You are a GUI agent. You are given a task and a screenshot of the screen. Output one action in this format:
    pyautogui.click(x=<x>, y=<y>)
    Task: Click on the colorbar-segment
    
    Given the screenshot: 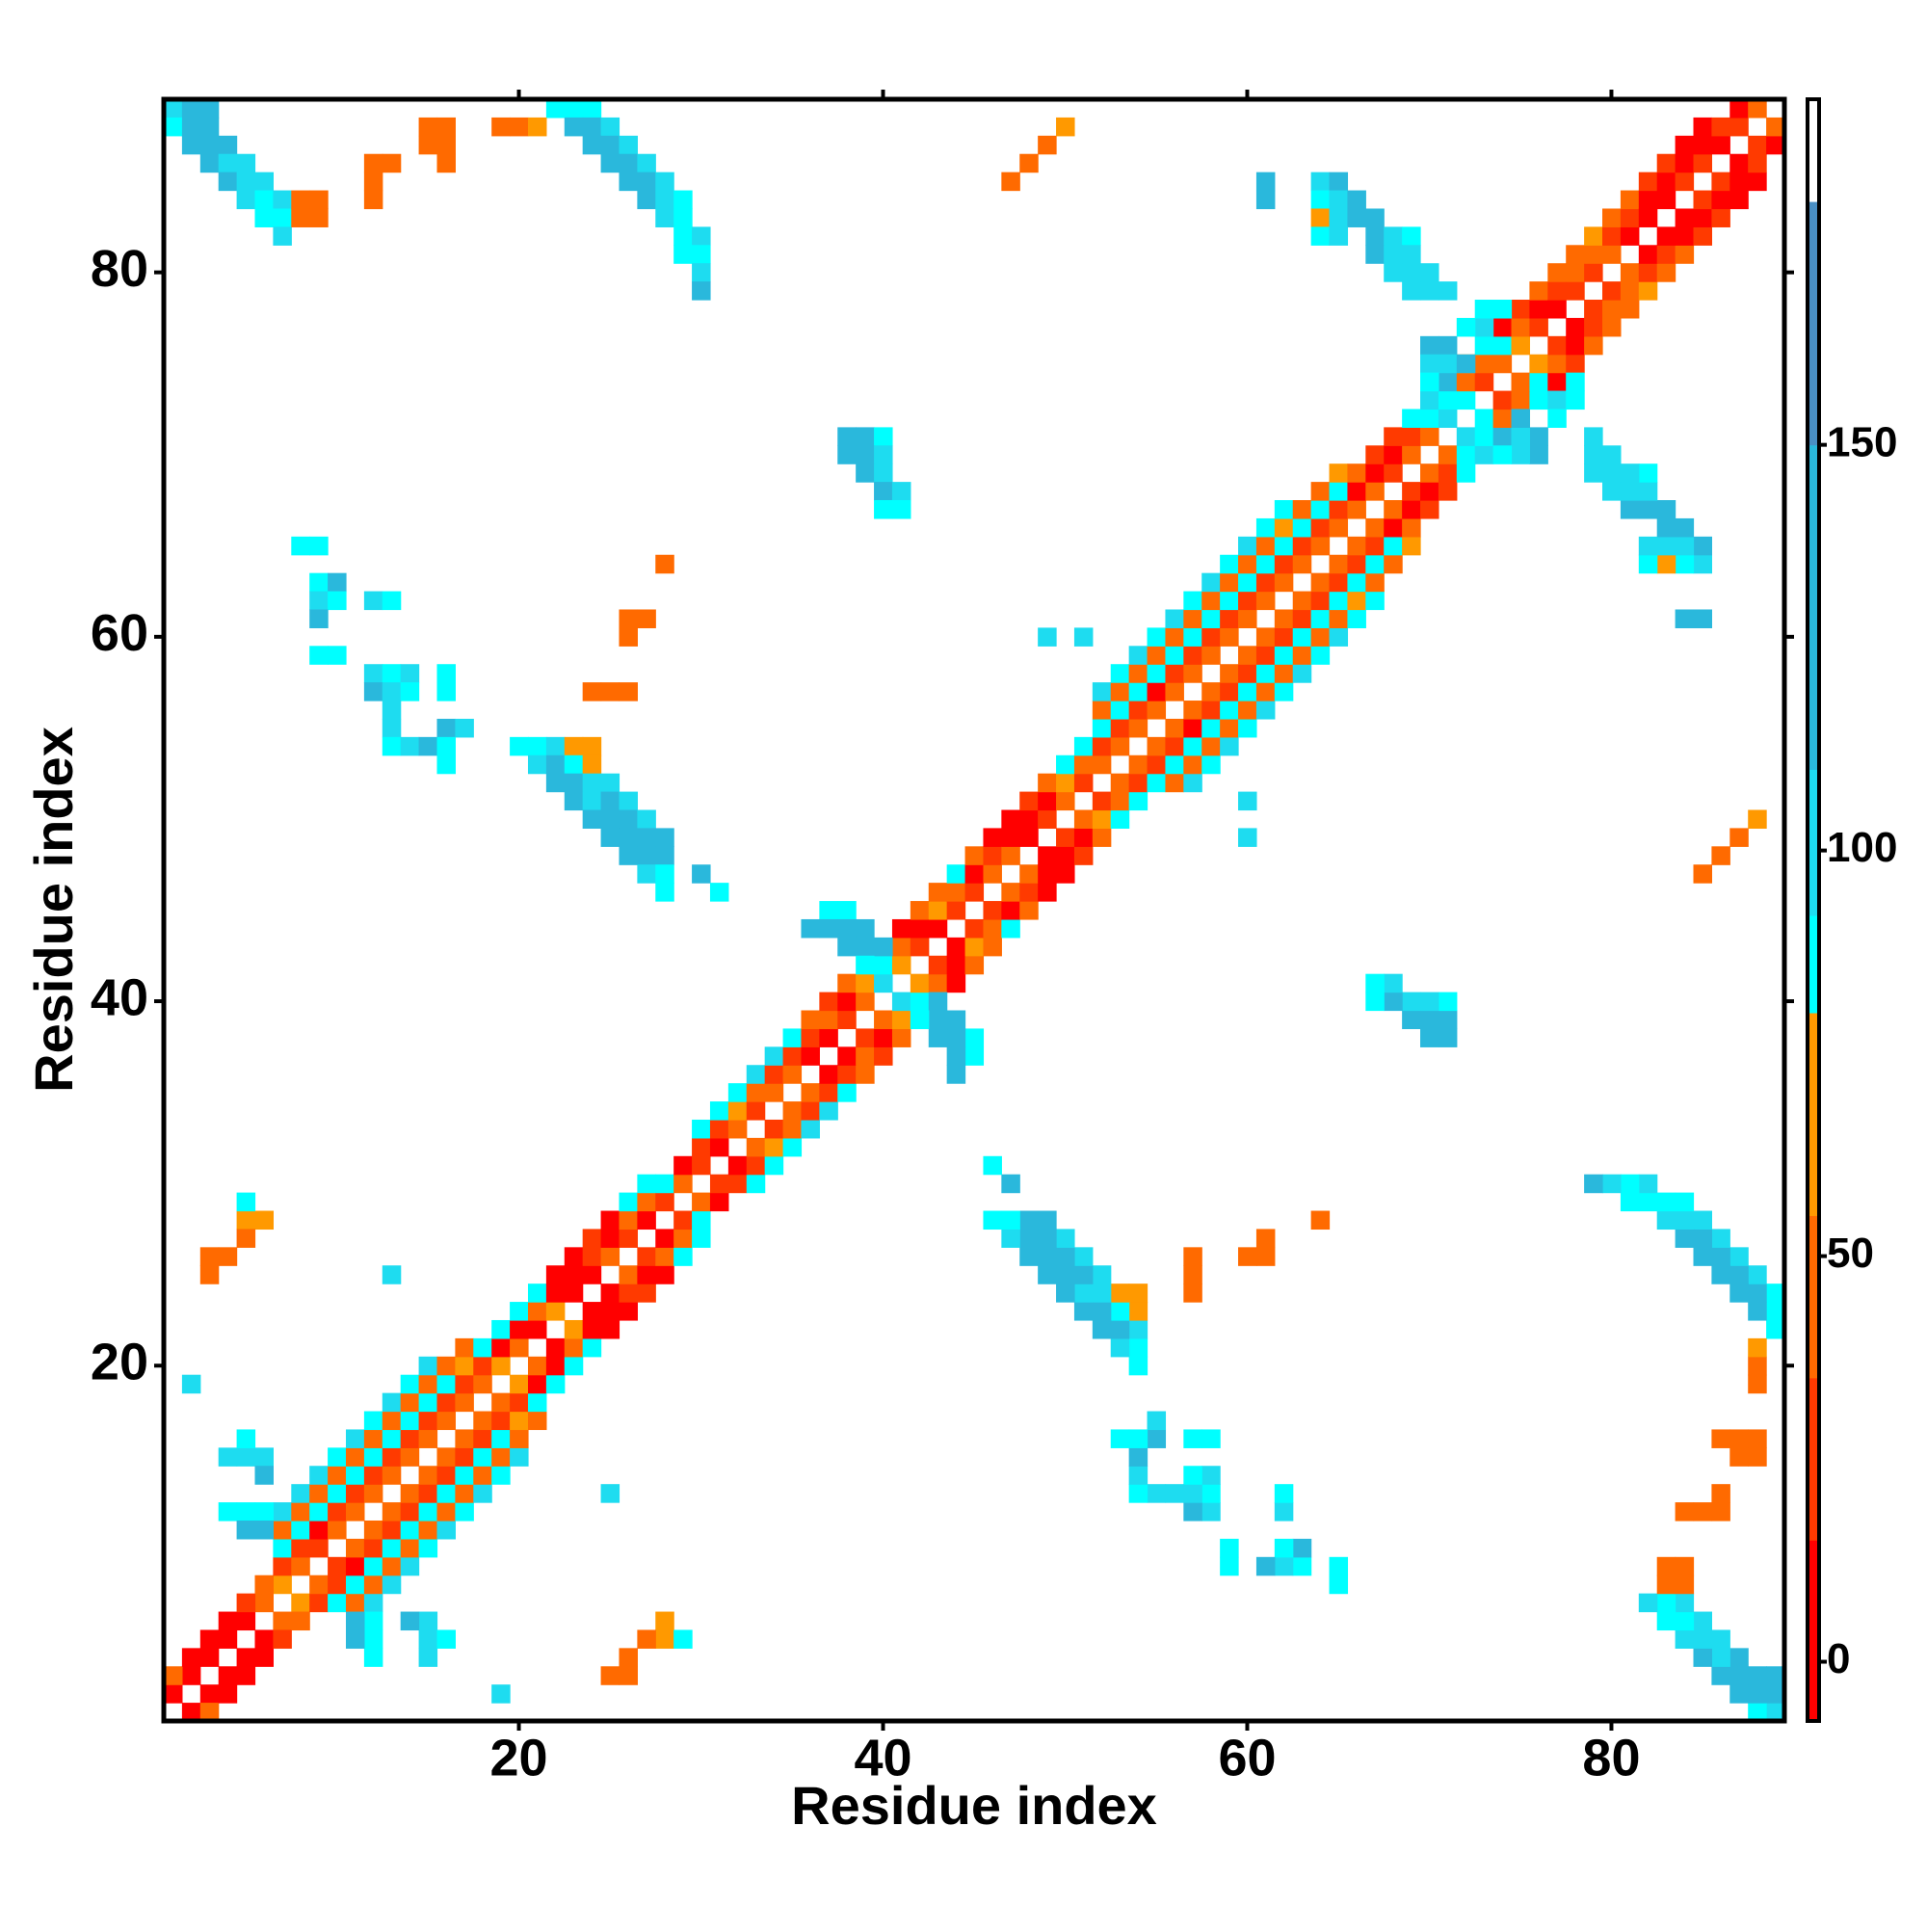 What is the action you would take?
    pyautogui.click(x=1814, y=1114)
    